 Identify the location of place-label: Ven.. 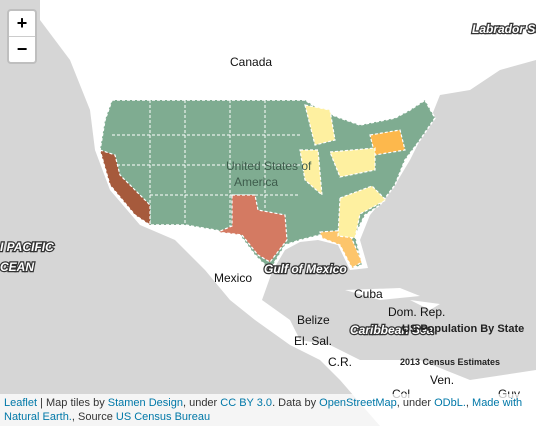
(442, 380).